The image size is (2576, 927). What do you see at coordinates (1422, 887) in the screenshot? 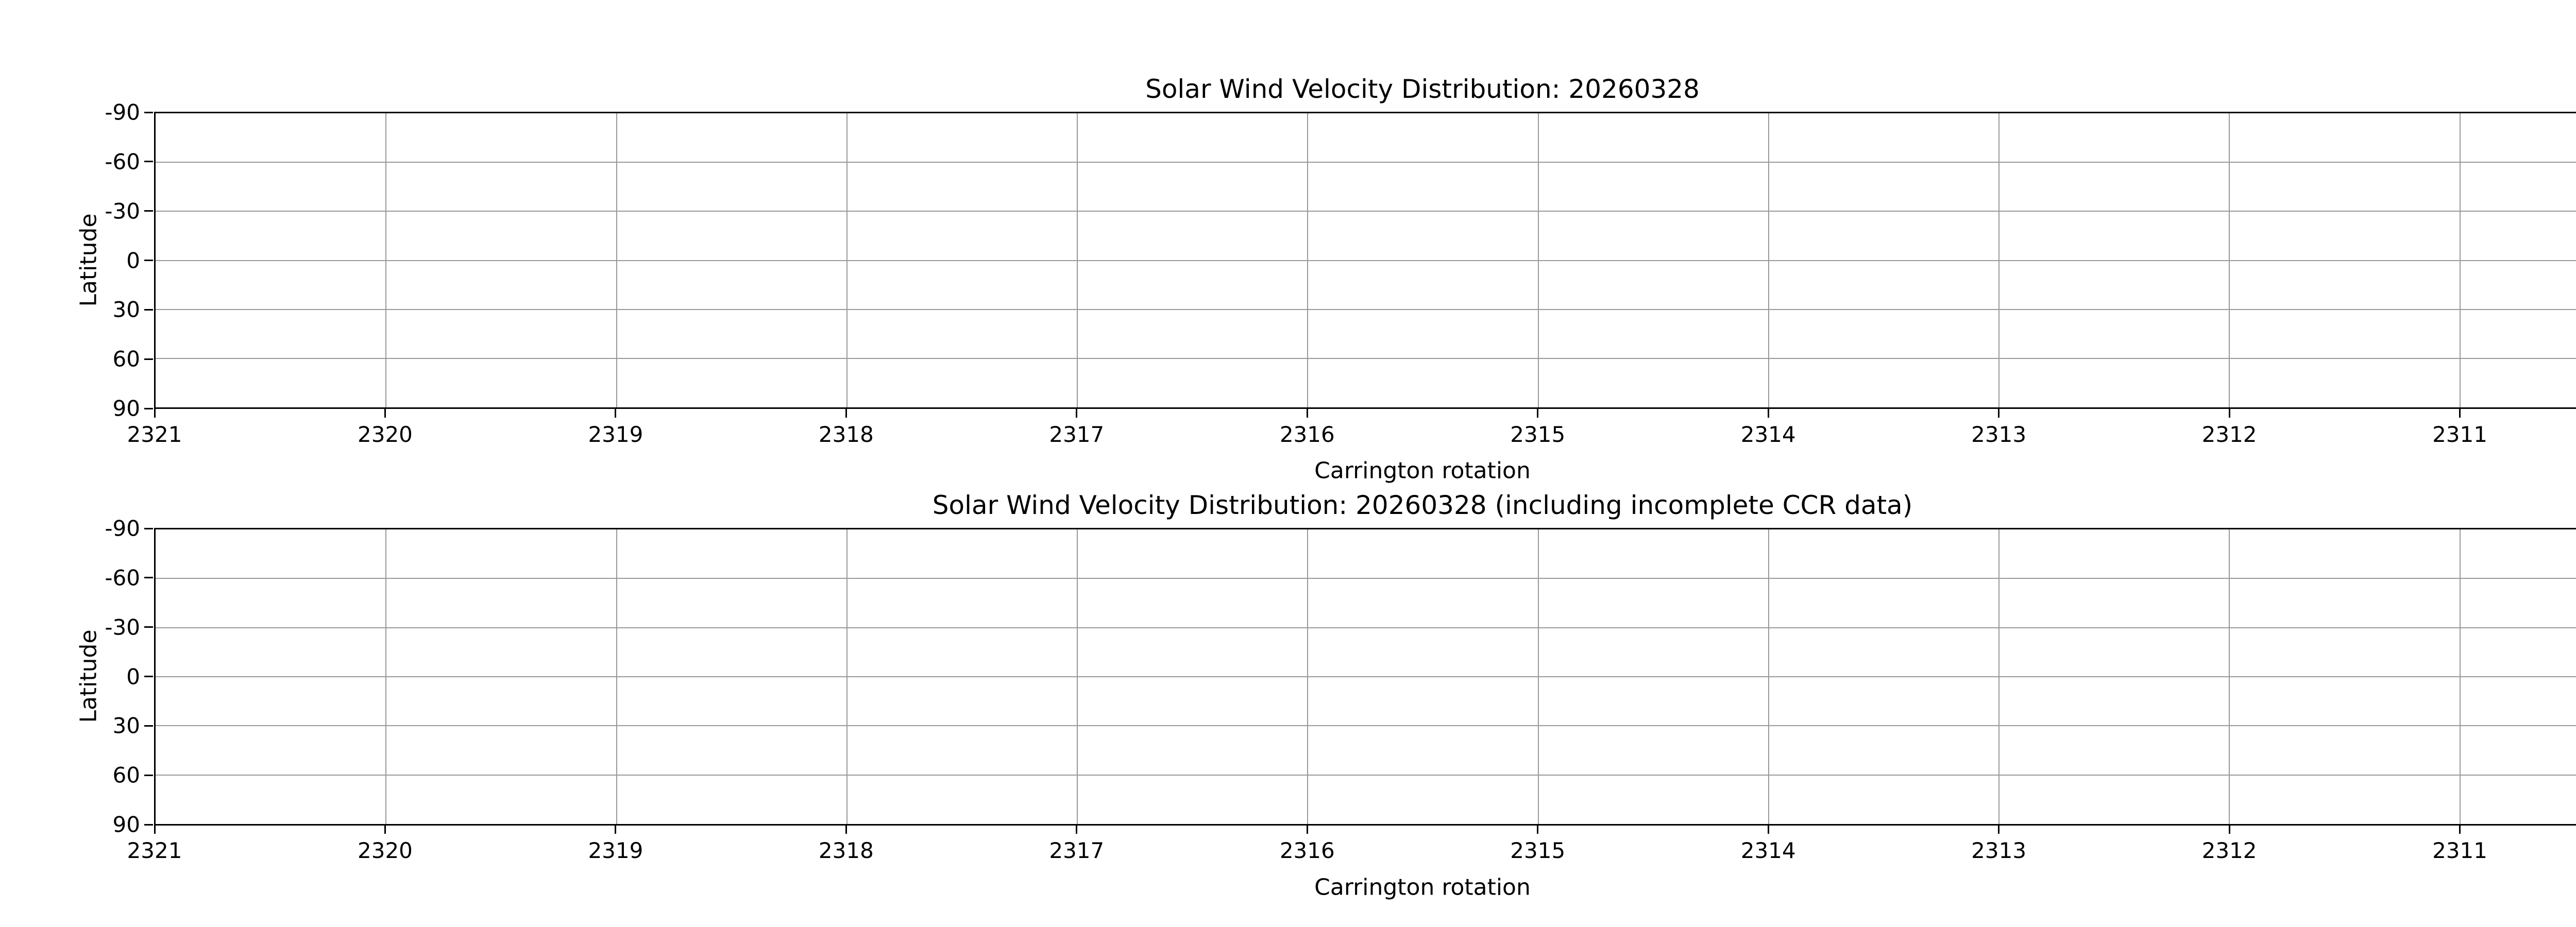
I see `subplot2-xlabel: Carrington rotation` at bounding box center [1422, 887].